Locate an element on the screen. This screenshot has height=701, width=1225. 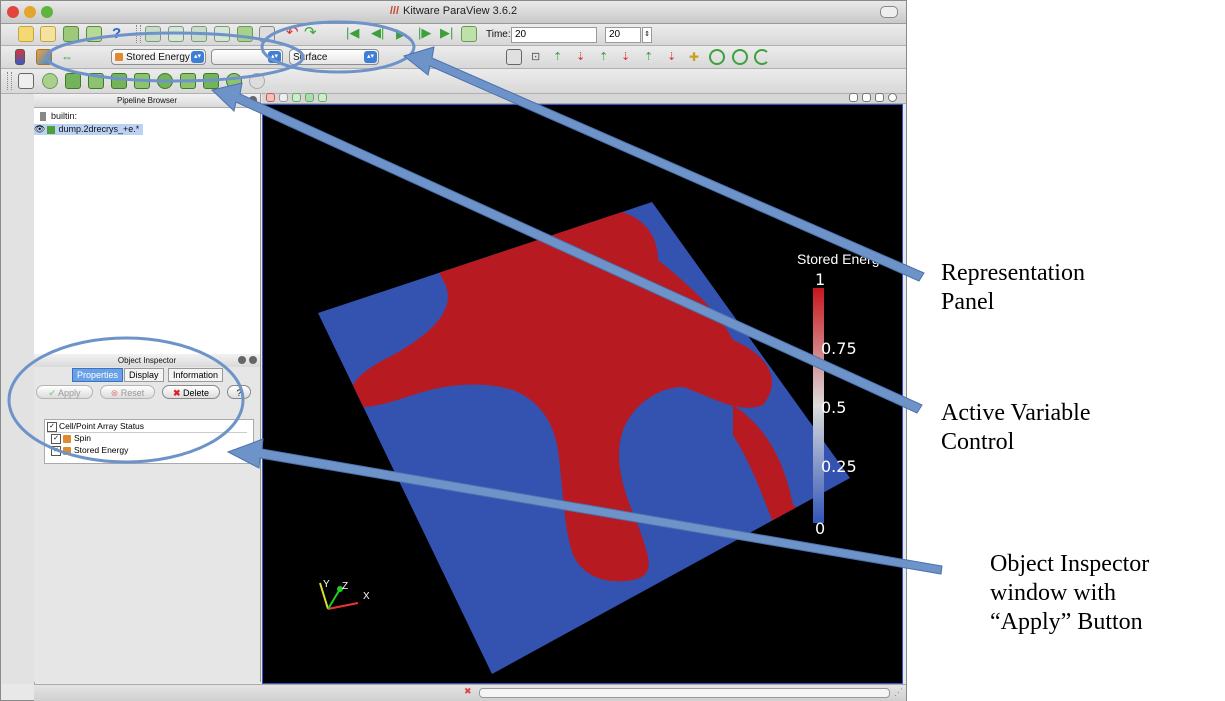
warp-vector-icon is located at coordinates (211, 81).